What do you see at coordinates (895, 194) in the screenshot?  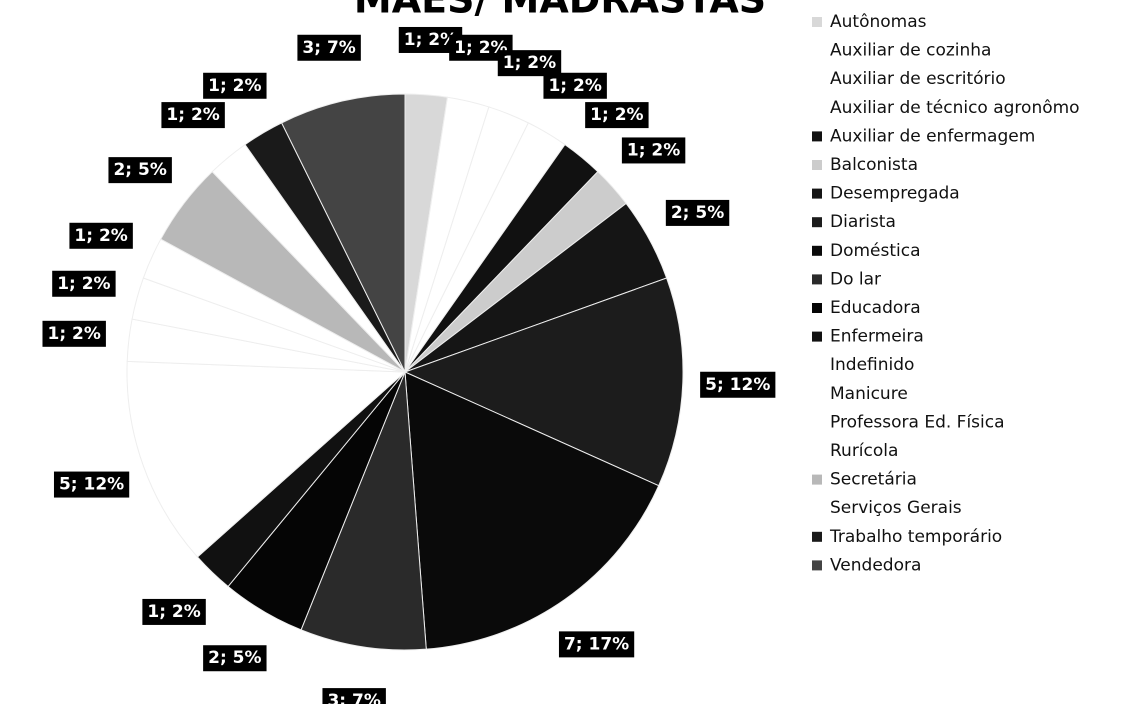 I see `legend-label: Desempregada` at bounding box center [895, 194].